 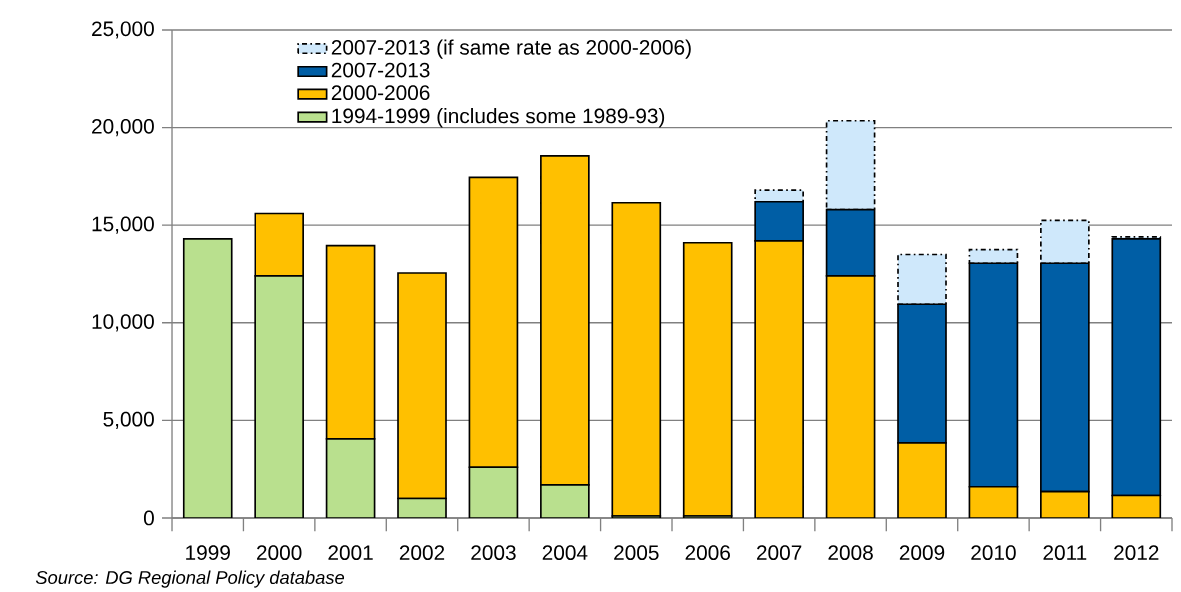 What do you see at coordinates (123, 128) in the screenshot?
I see `y-tick-label: 20,000` at bounding box center [123, 128].